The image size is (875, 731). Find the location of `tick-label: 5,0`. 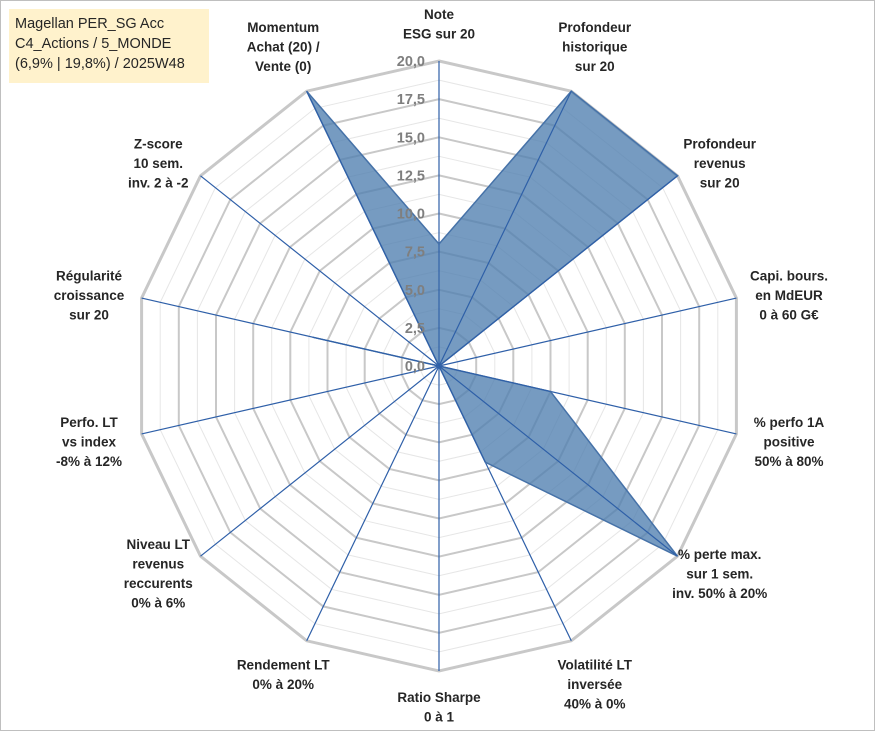

tick-label: 5,0 is located at coordinates (415, 291).